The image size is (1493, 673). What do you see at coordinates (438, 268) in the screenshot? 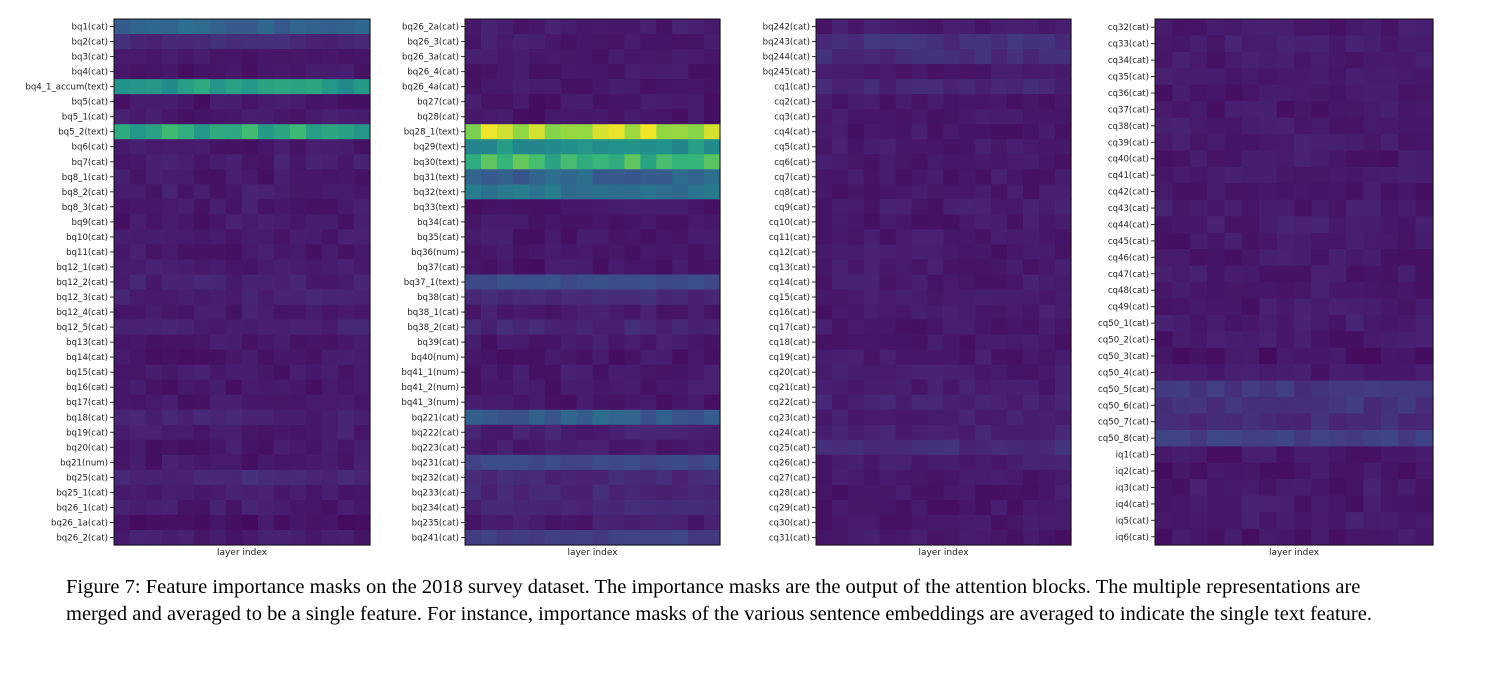
I see `row-label: bq37(cat)` at bounding box center [438, 268].